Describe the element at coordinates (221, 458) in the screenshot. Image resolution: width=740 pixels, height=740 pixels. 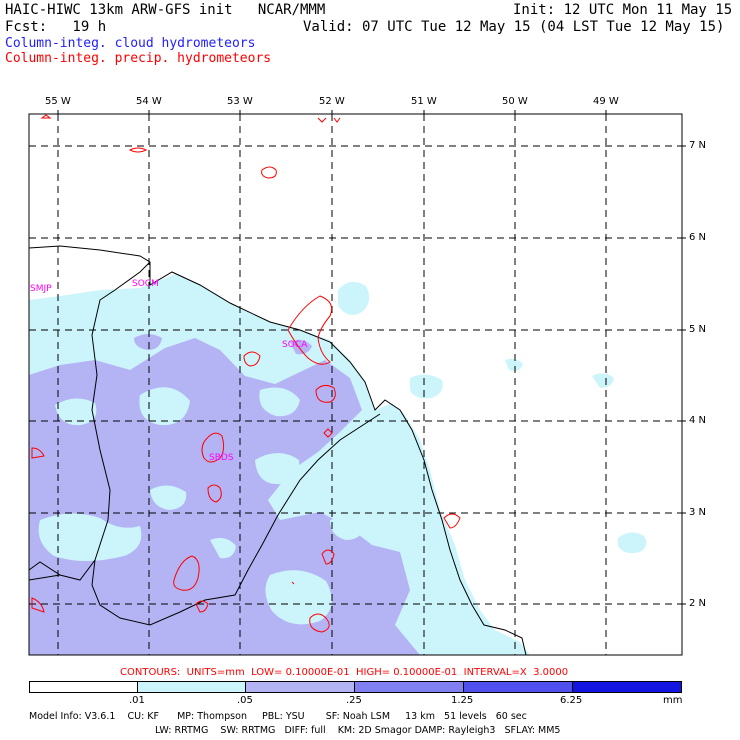
I see `station-label-sbds: SBDS` at that location.